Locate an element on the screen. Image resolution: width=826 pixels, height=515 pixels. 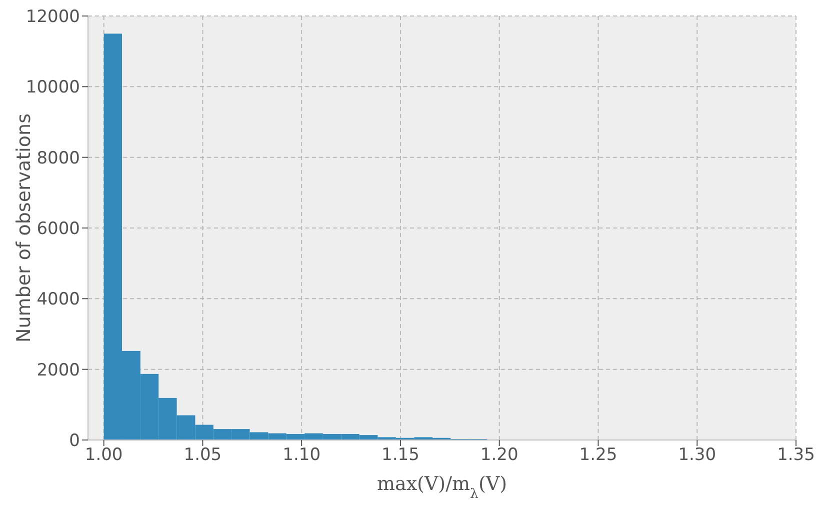
y-tick-label: 6000 is located at coordinates (58, 229).